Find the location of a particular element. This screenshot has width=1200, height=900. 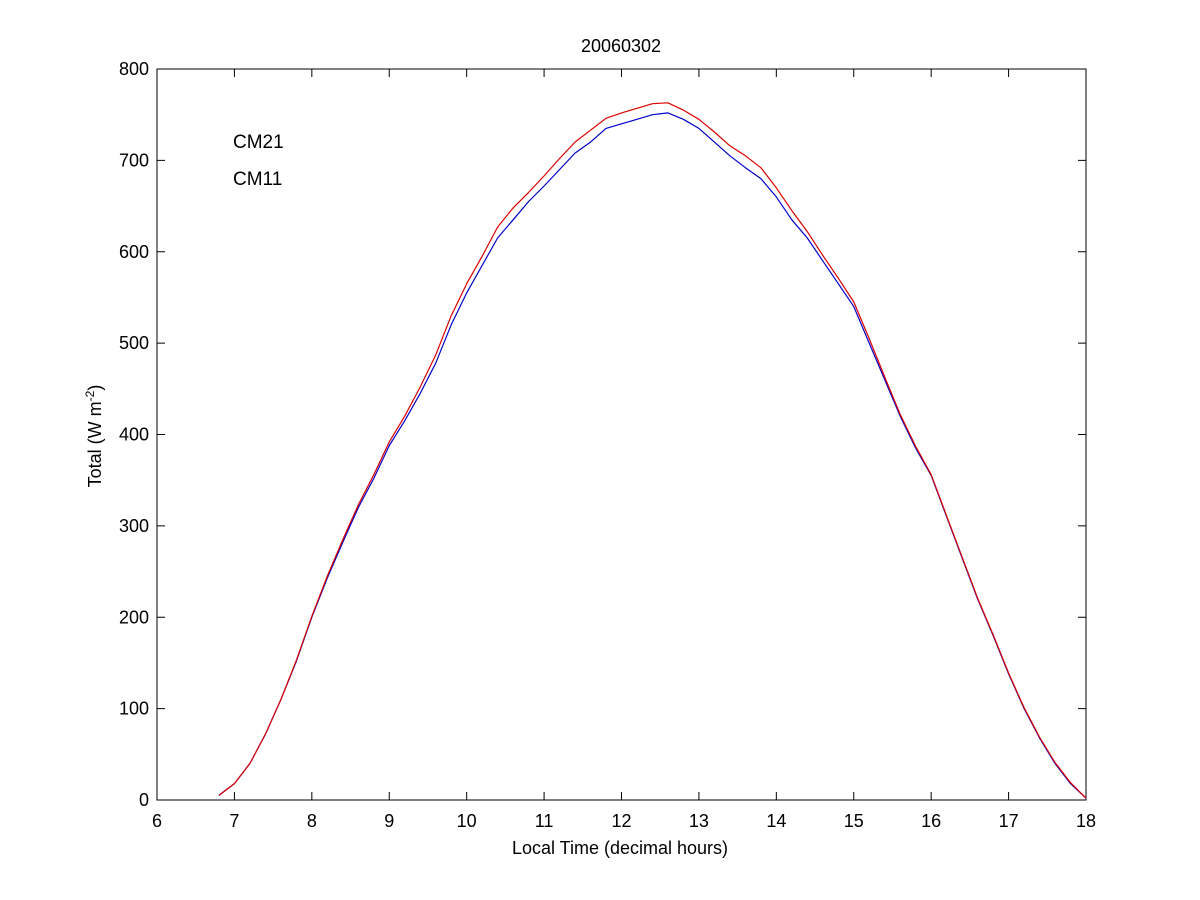

chart-title: 20060302 is located at coordinates (621, 46).